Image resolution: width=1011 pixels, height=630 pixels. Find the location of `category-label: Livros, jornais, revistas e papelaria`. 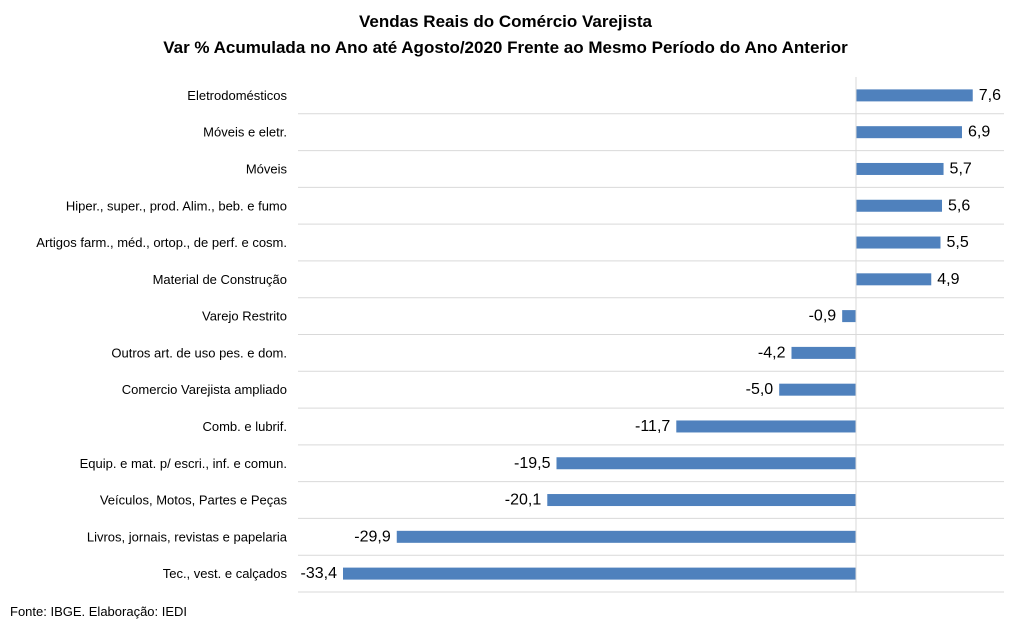

category-label: Livros, jornais, revistas e papelaria is located at coordinates (187, 536).